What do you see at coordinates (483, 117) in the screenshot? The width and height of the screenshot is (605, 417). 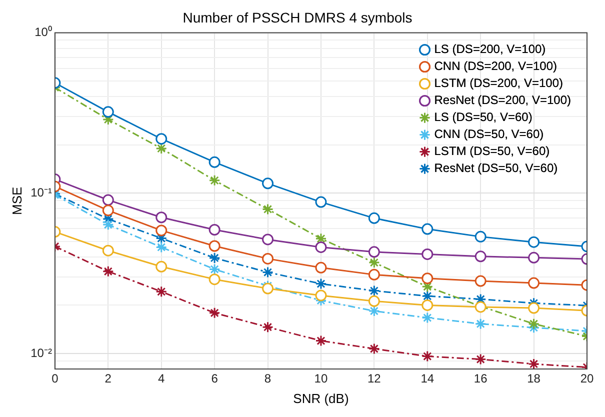 I see `legend-label: LS (DS=50, V=60)` at bounding box center [483, 117].